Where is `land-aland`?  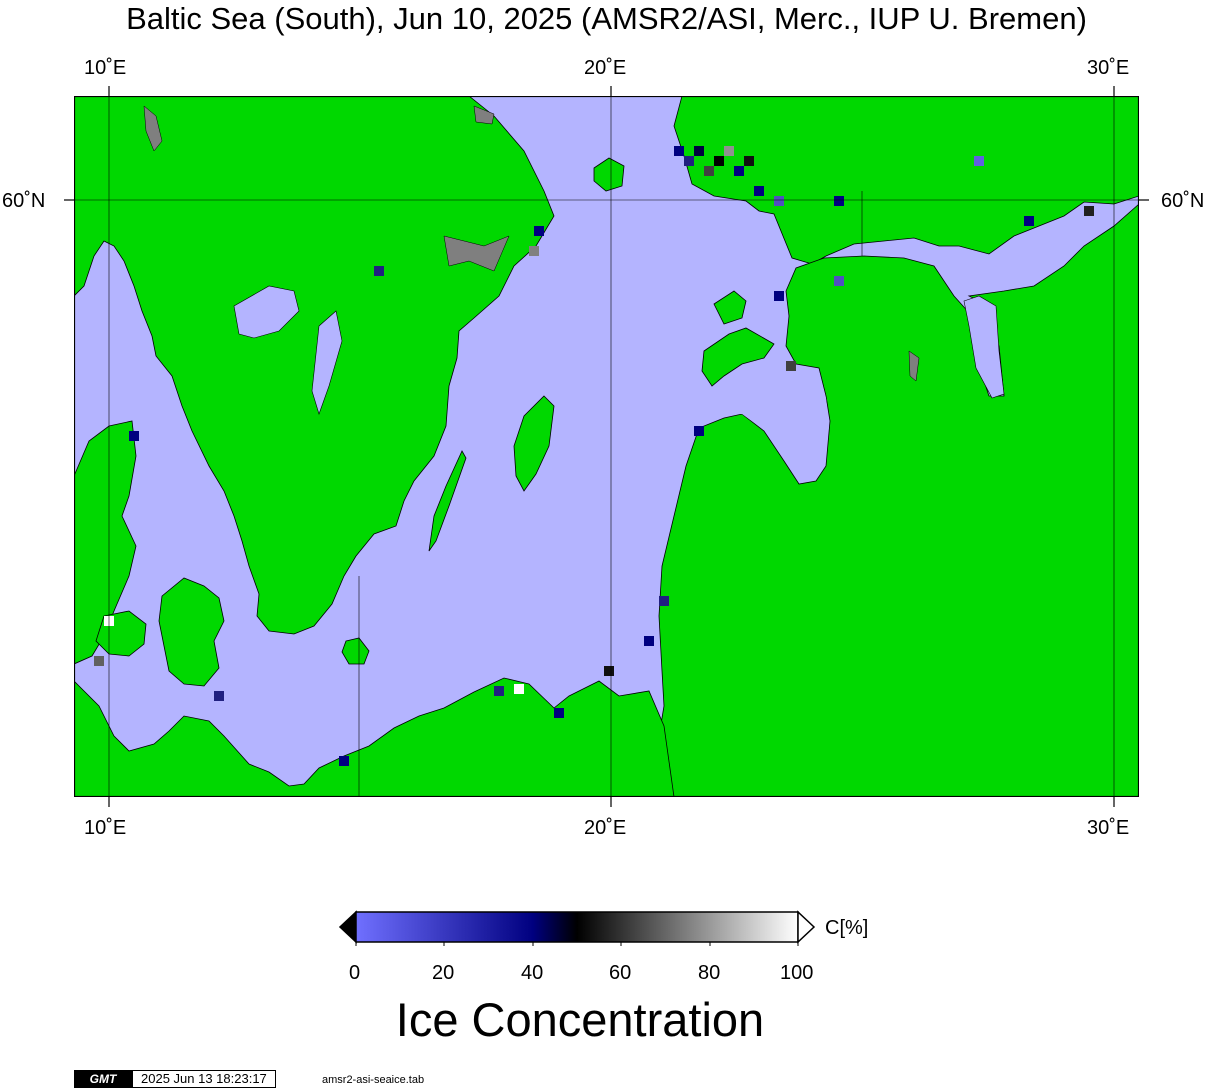 land-aland is located at coordinates (609, 174).